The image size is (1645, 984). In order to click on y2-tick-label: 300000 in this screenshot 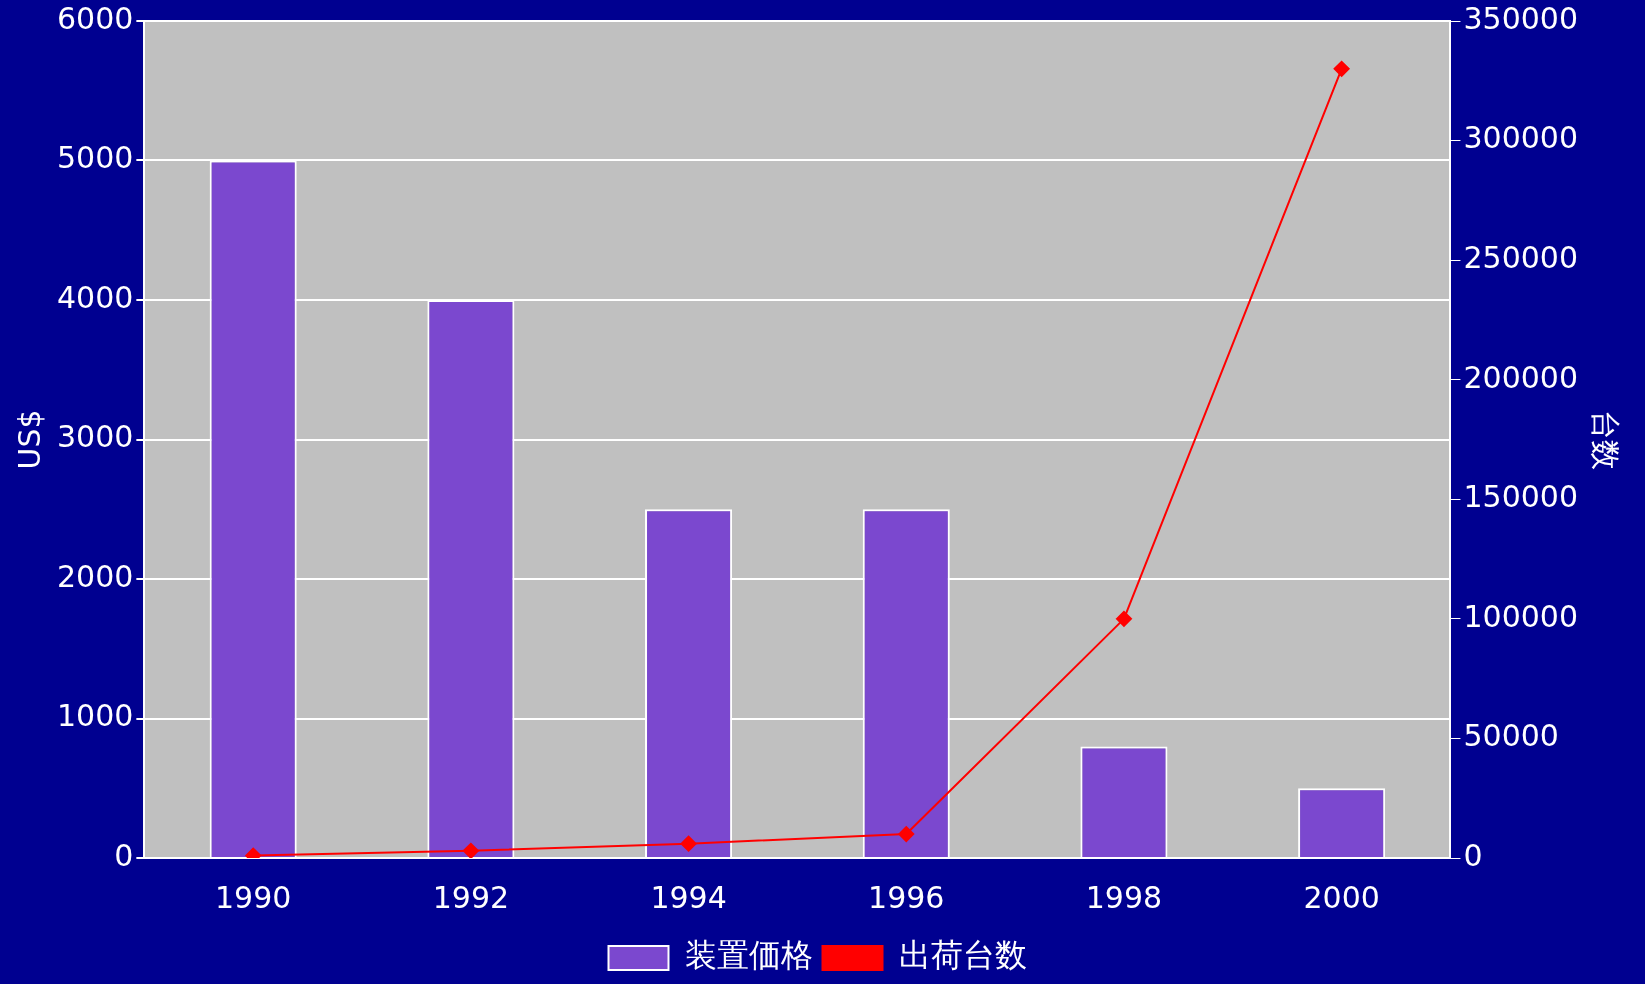, I will do `click(1521, 138)`.